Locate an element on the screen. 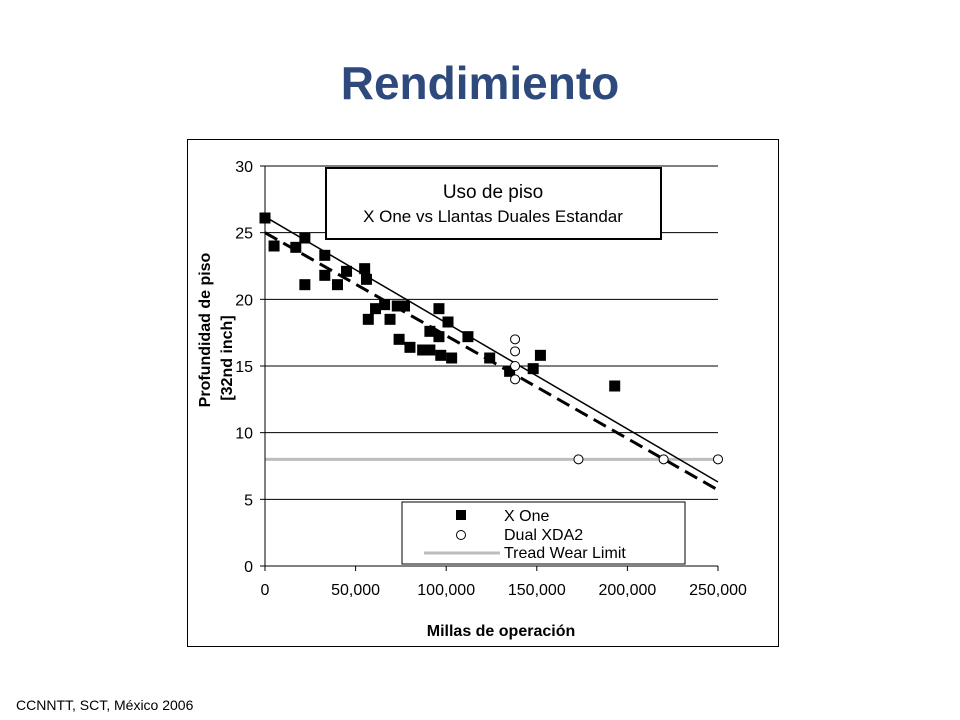  y-tick-label: 15 is located at coordinates (244, 367).